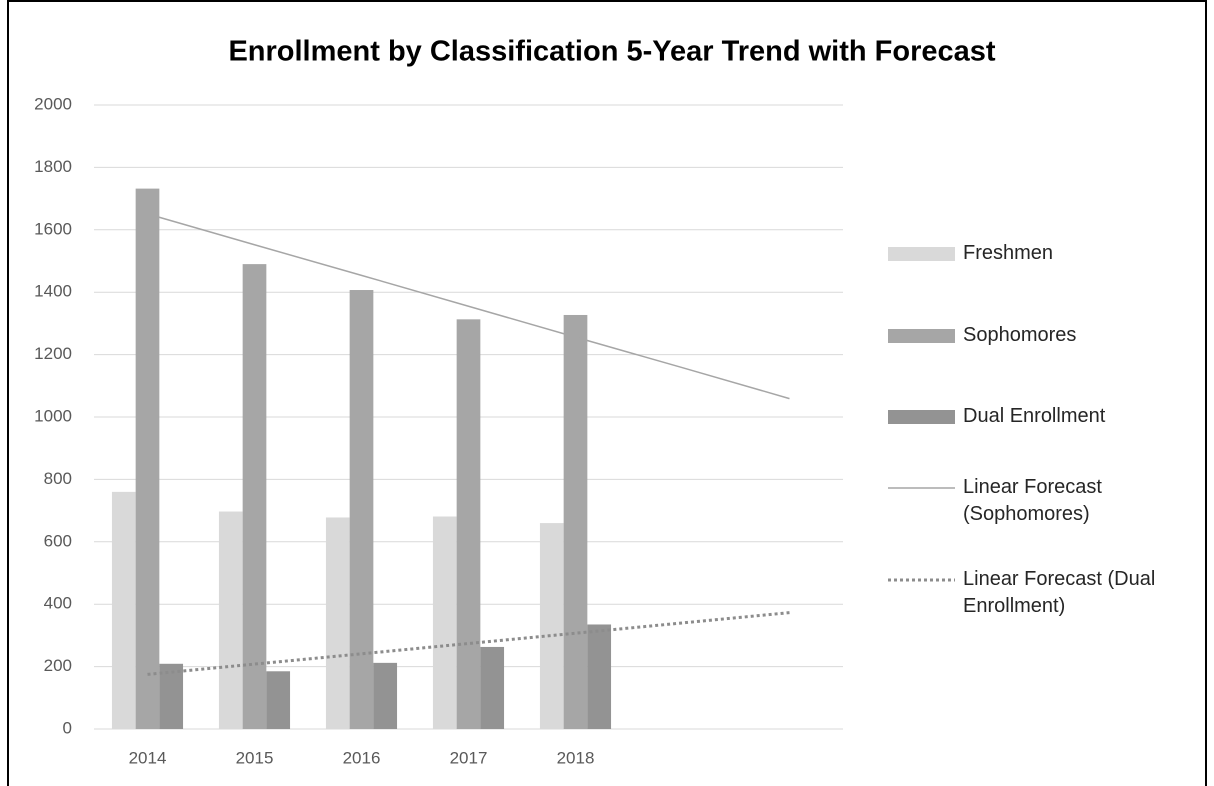  I want to click on legend-label: Sophomores, so click(1020, 335).